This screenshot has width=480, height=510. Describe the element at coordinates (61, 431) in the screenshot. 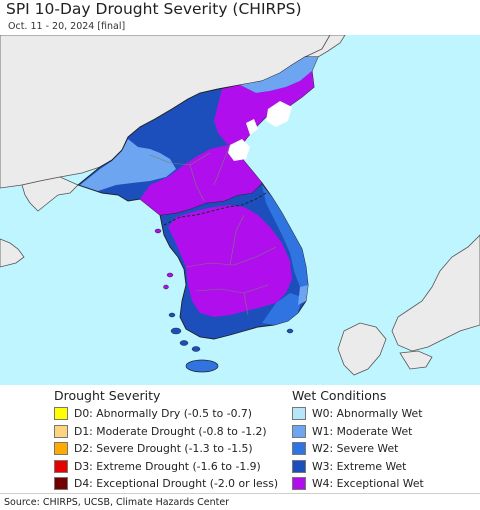

I see `legend-swatch-d1` at that location.